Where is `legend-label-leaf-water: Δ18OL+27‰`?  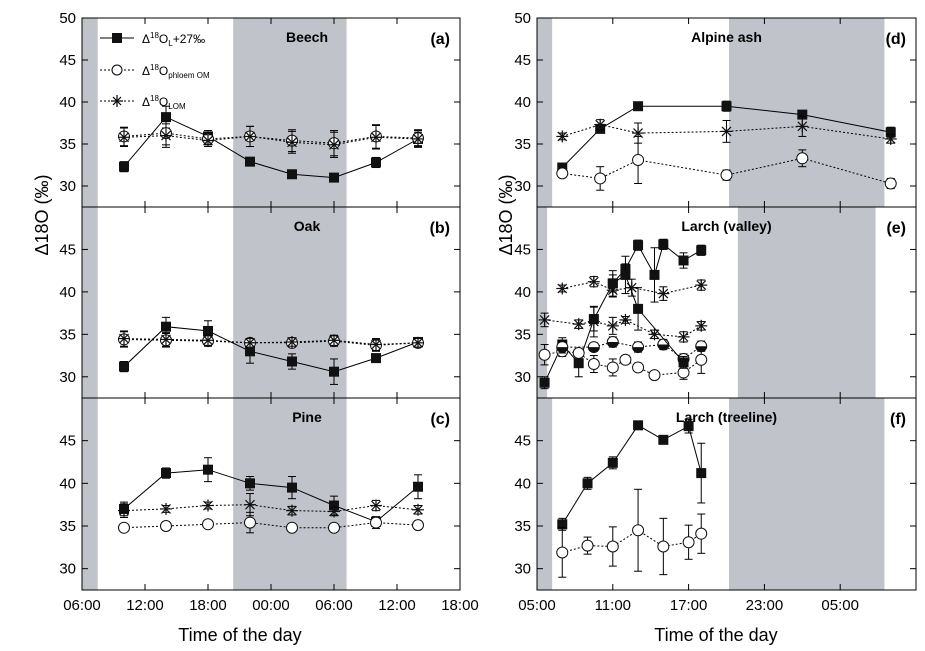
legend-label-leaf-water: Δ18OL+27‰ is located at coordinates (173, 39).